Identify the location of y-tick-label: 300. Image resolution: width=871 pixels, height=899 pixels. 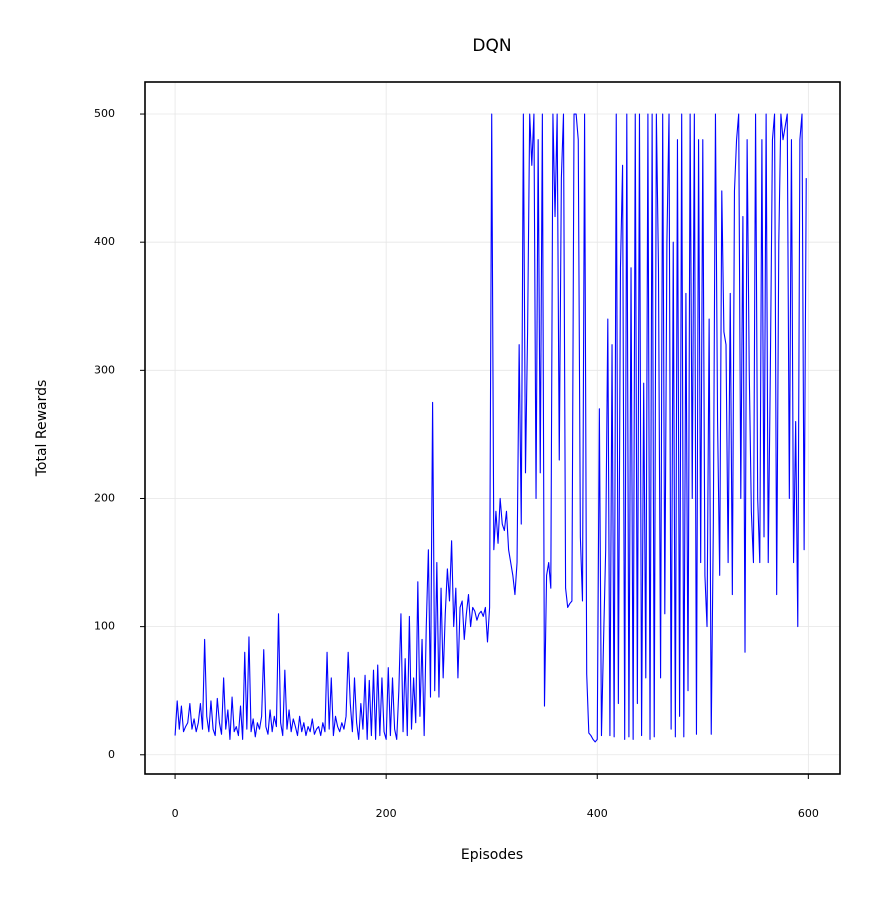
(104, 369).